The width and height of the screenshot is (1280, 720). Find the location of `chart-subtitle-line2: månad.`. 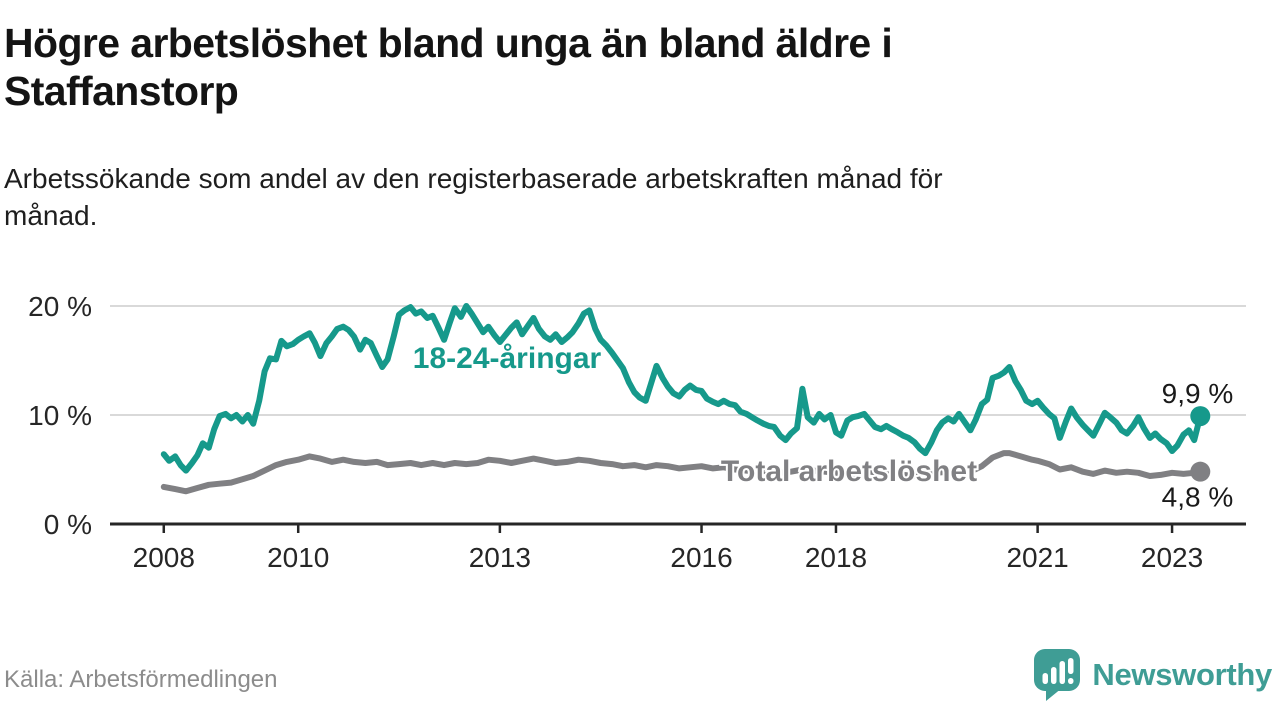

chart-subtitle-line2: månad. is located at coordinates (51, 216).